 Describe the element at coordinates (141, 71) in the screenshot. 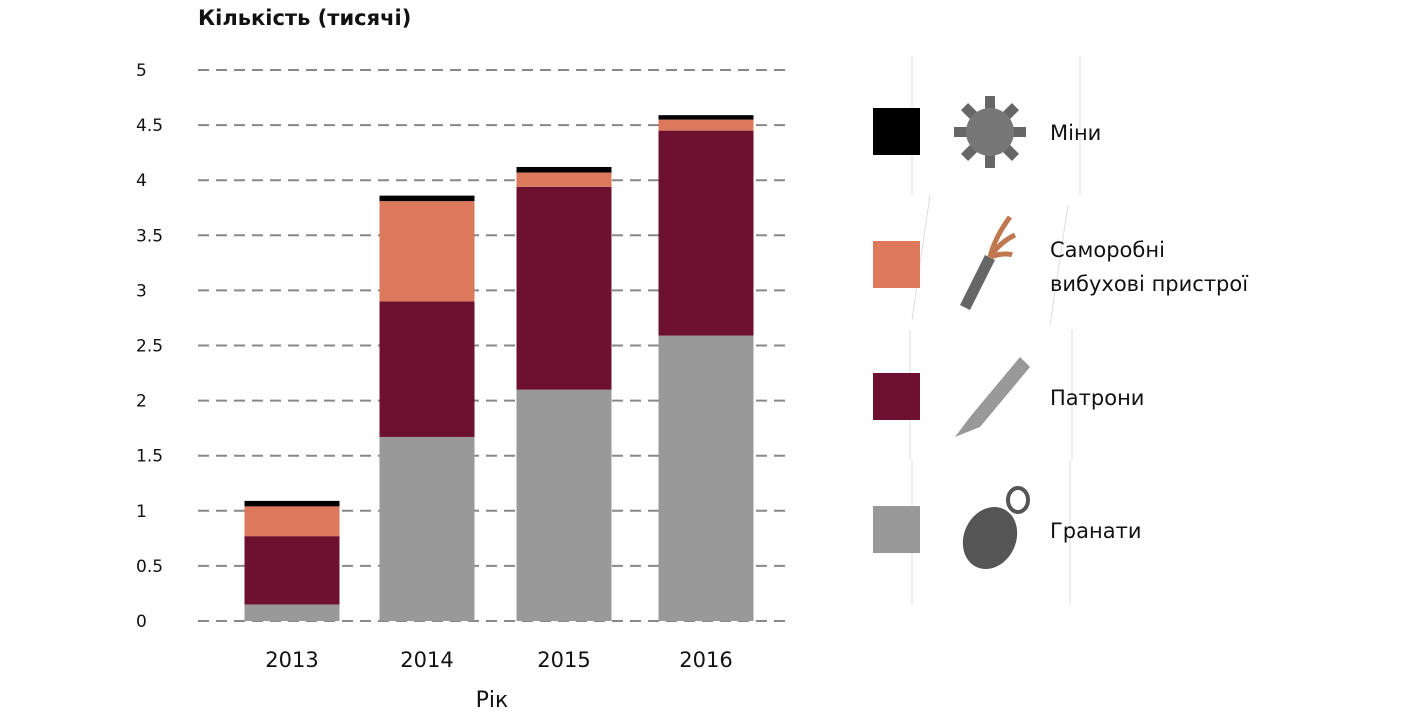

I see `y-tick-label: 5` at that location.